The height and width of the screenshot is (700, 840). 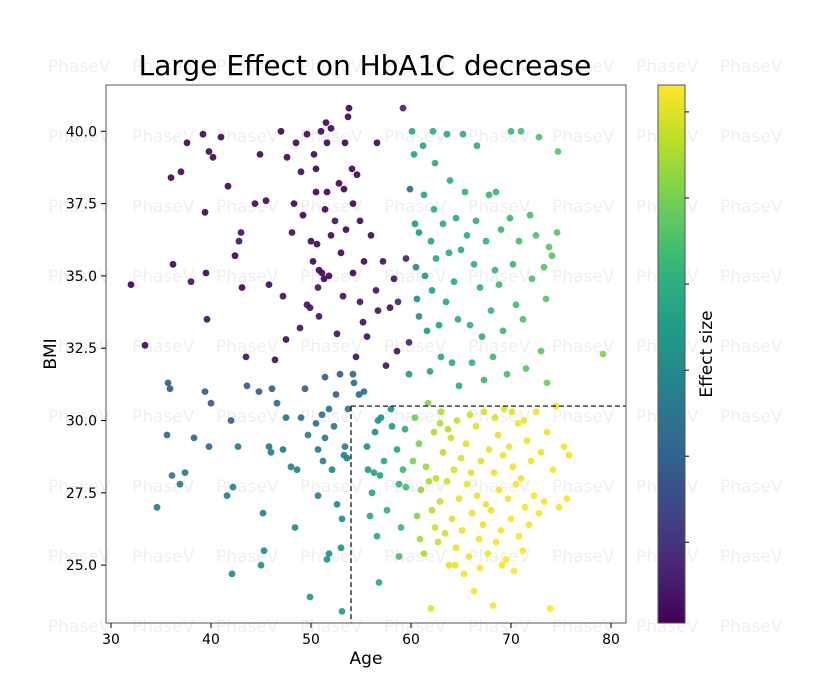 What do you see at coordinates (81, 132) in the screenshot?
I see `y-tick-label: 40.0` at bounding box center [81, 132].